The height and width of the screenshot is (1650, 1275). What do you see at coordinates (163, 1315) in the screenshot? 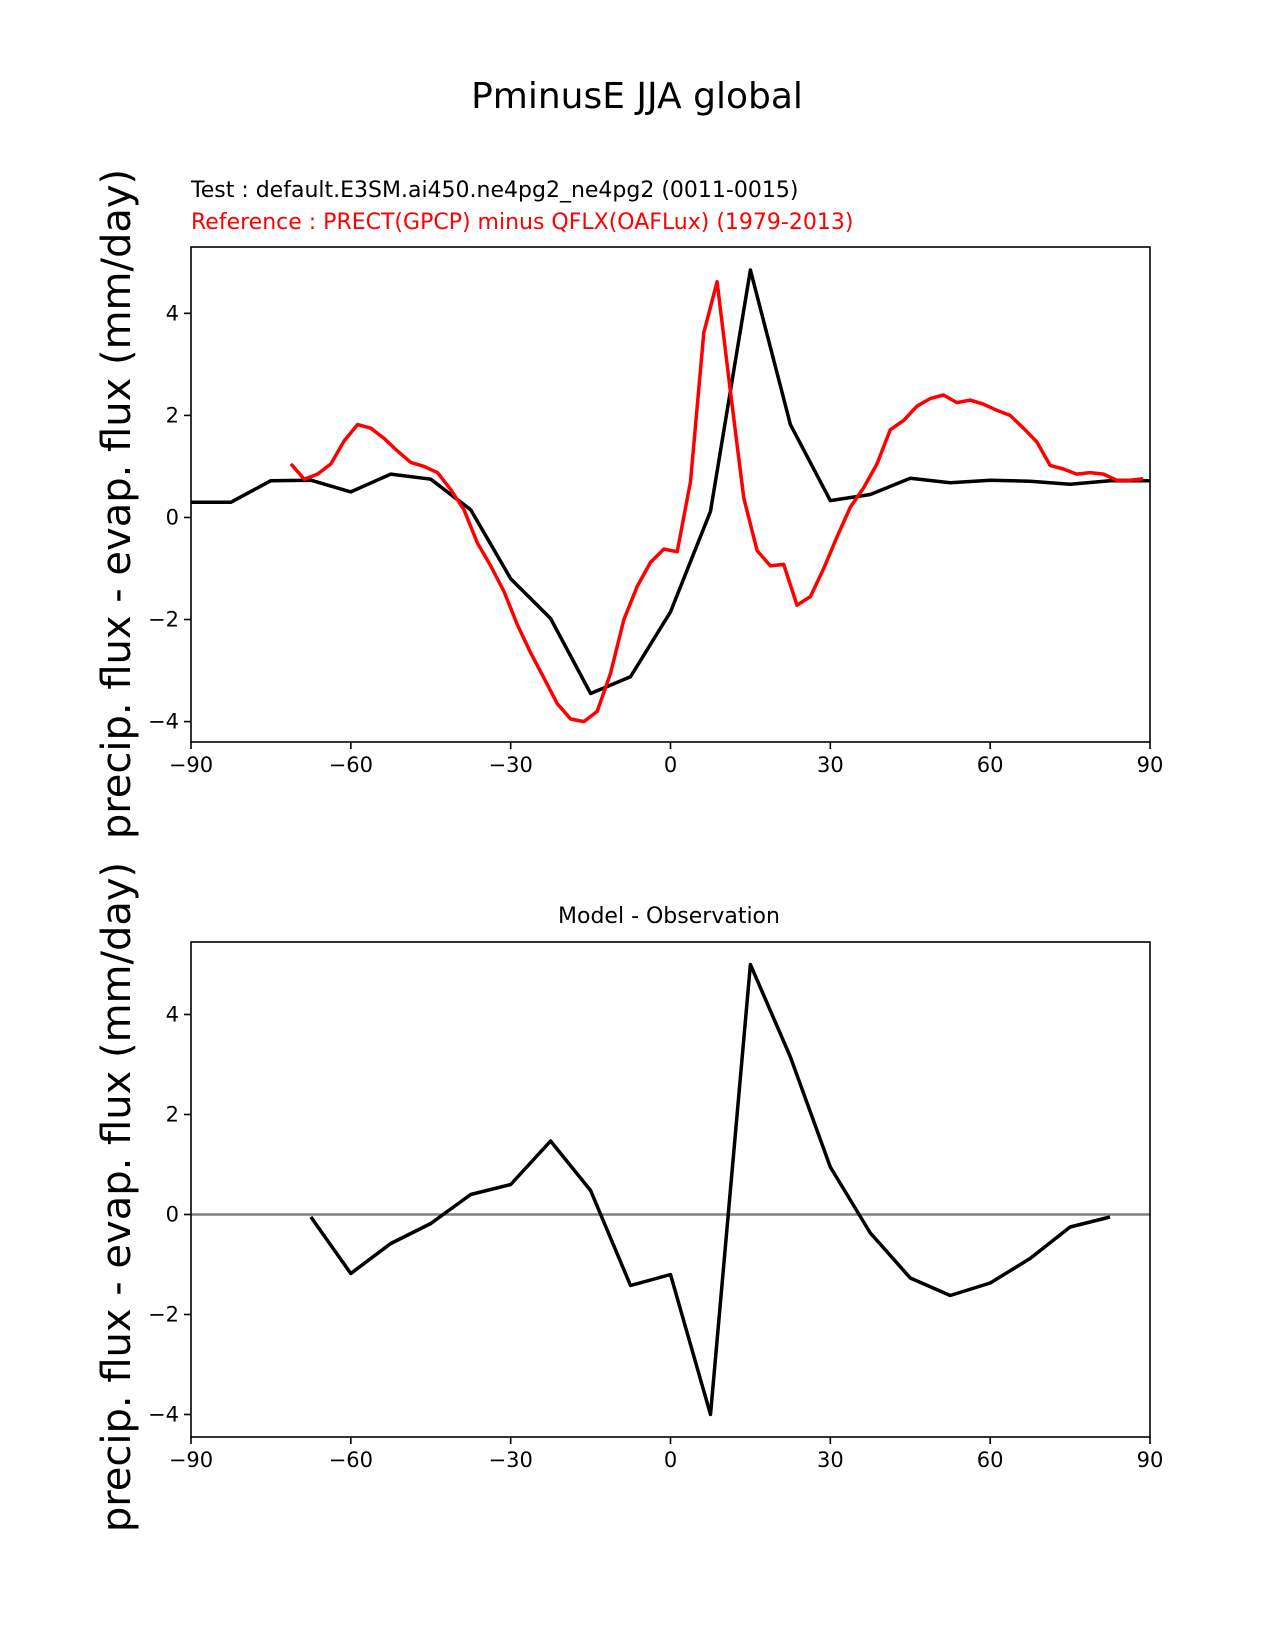
I see `bottom-y-tick-label: −2` at bounding box center [163, 1315].